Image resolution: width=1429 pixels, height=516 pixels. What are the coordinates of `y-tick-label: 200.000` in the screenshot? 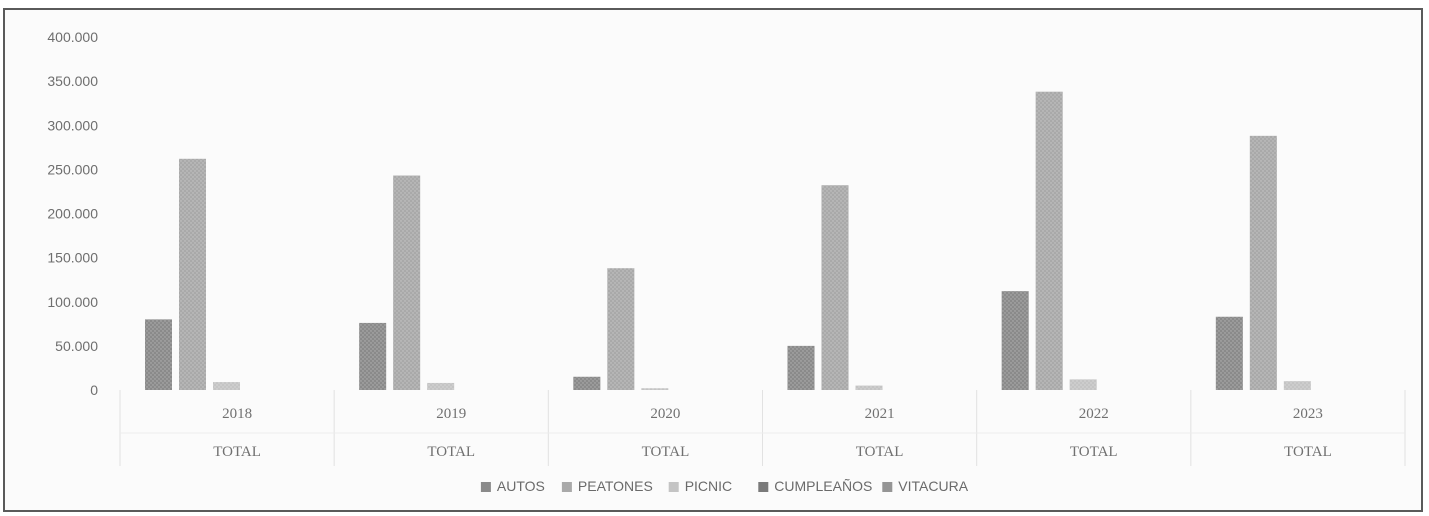 It's located at (72, 214).